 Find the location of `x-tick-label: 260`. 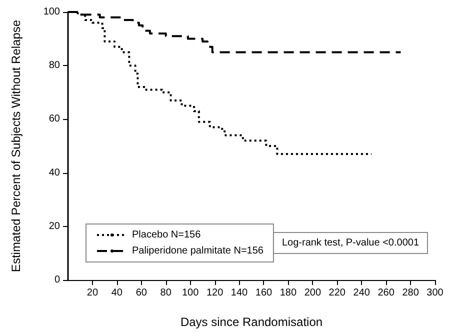

x-tick-label: 260 is located at coordinates (386, 293).